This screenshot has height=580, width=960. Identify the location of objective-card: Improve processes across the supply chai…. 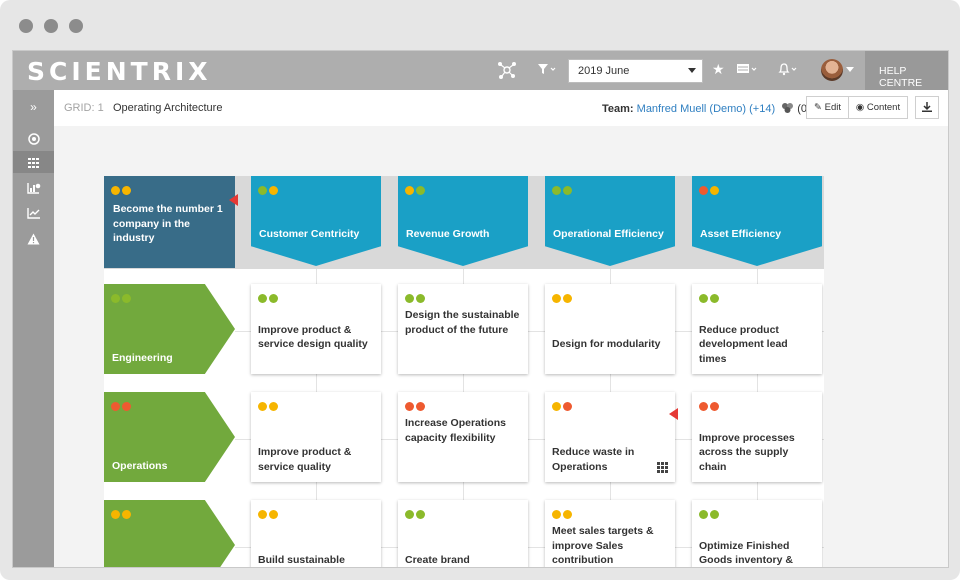
(757, 437).